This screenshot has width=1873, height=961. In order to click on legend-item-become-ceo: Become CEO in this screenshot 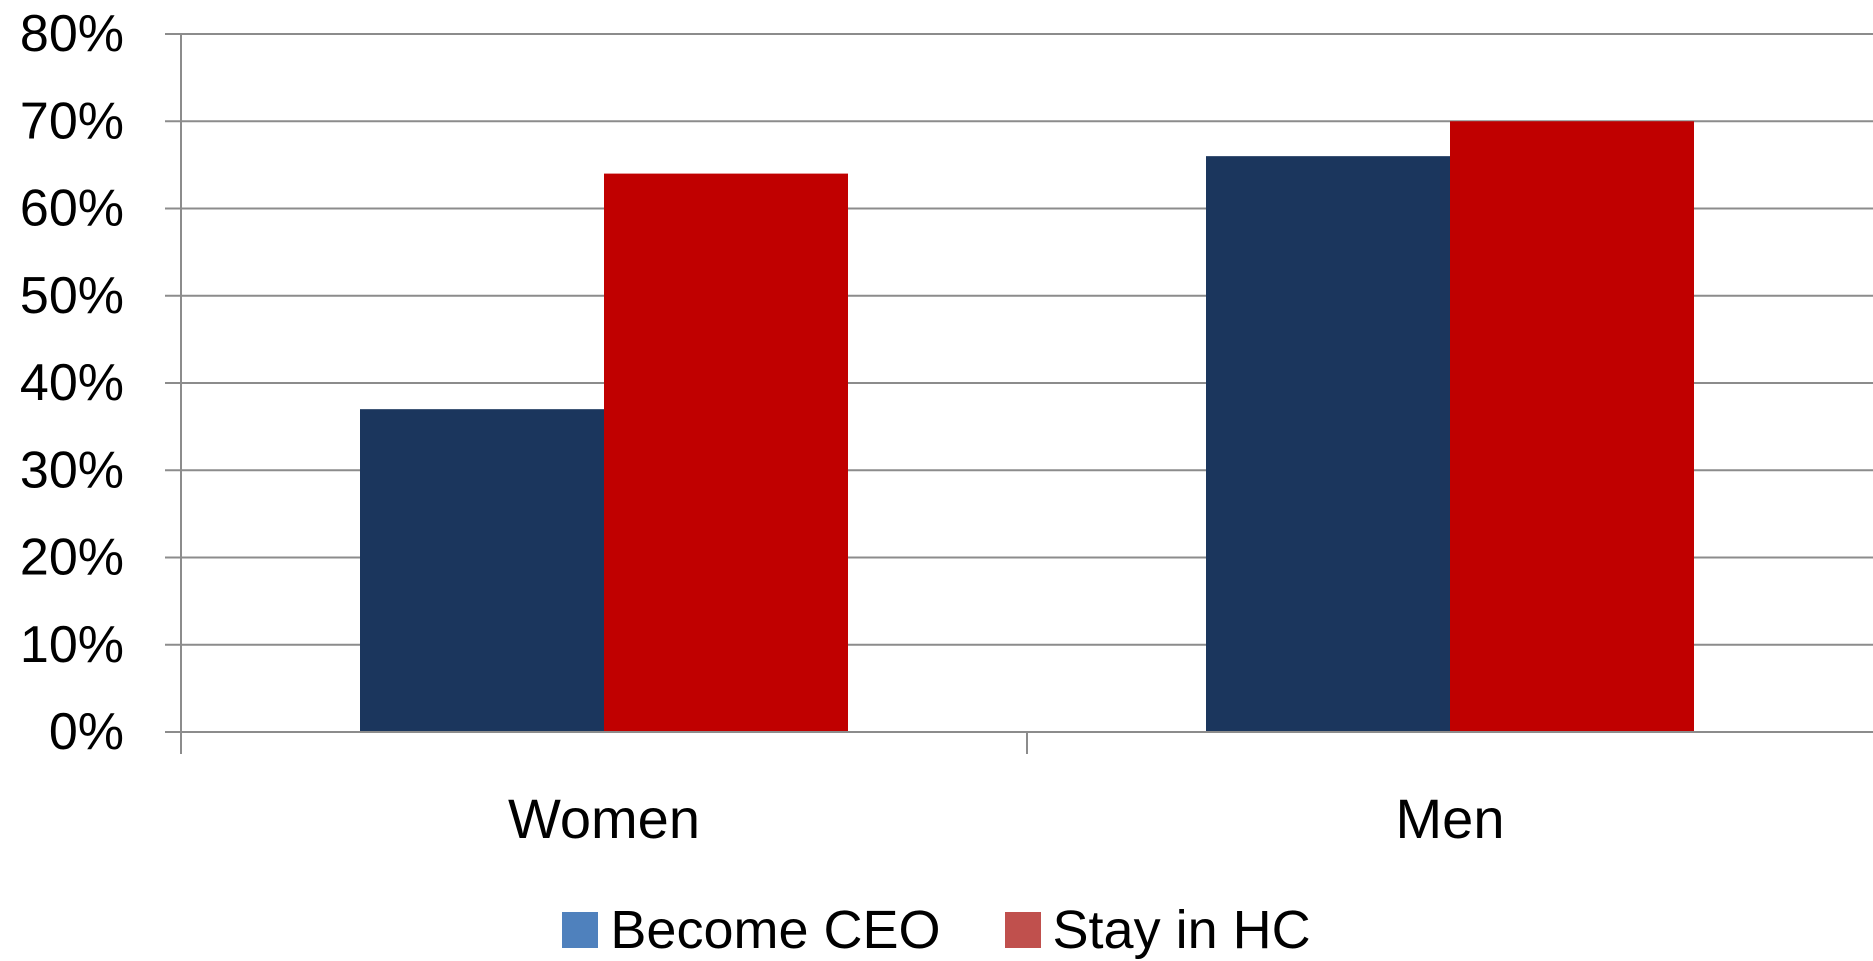, I will do `click(751, 930)`.